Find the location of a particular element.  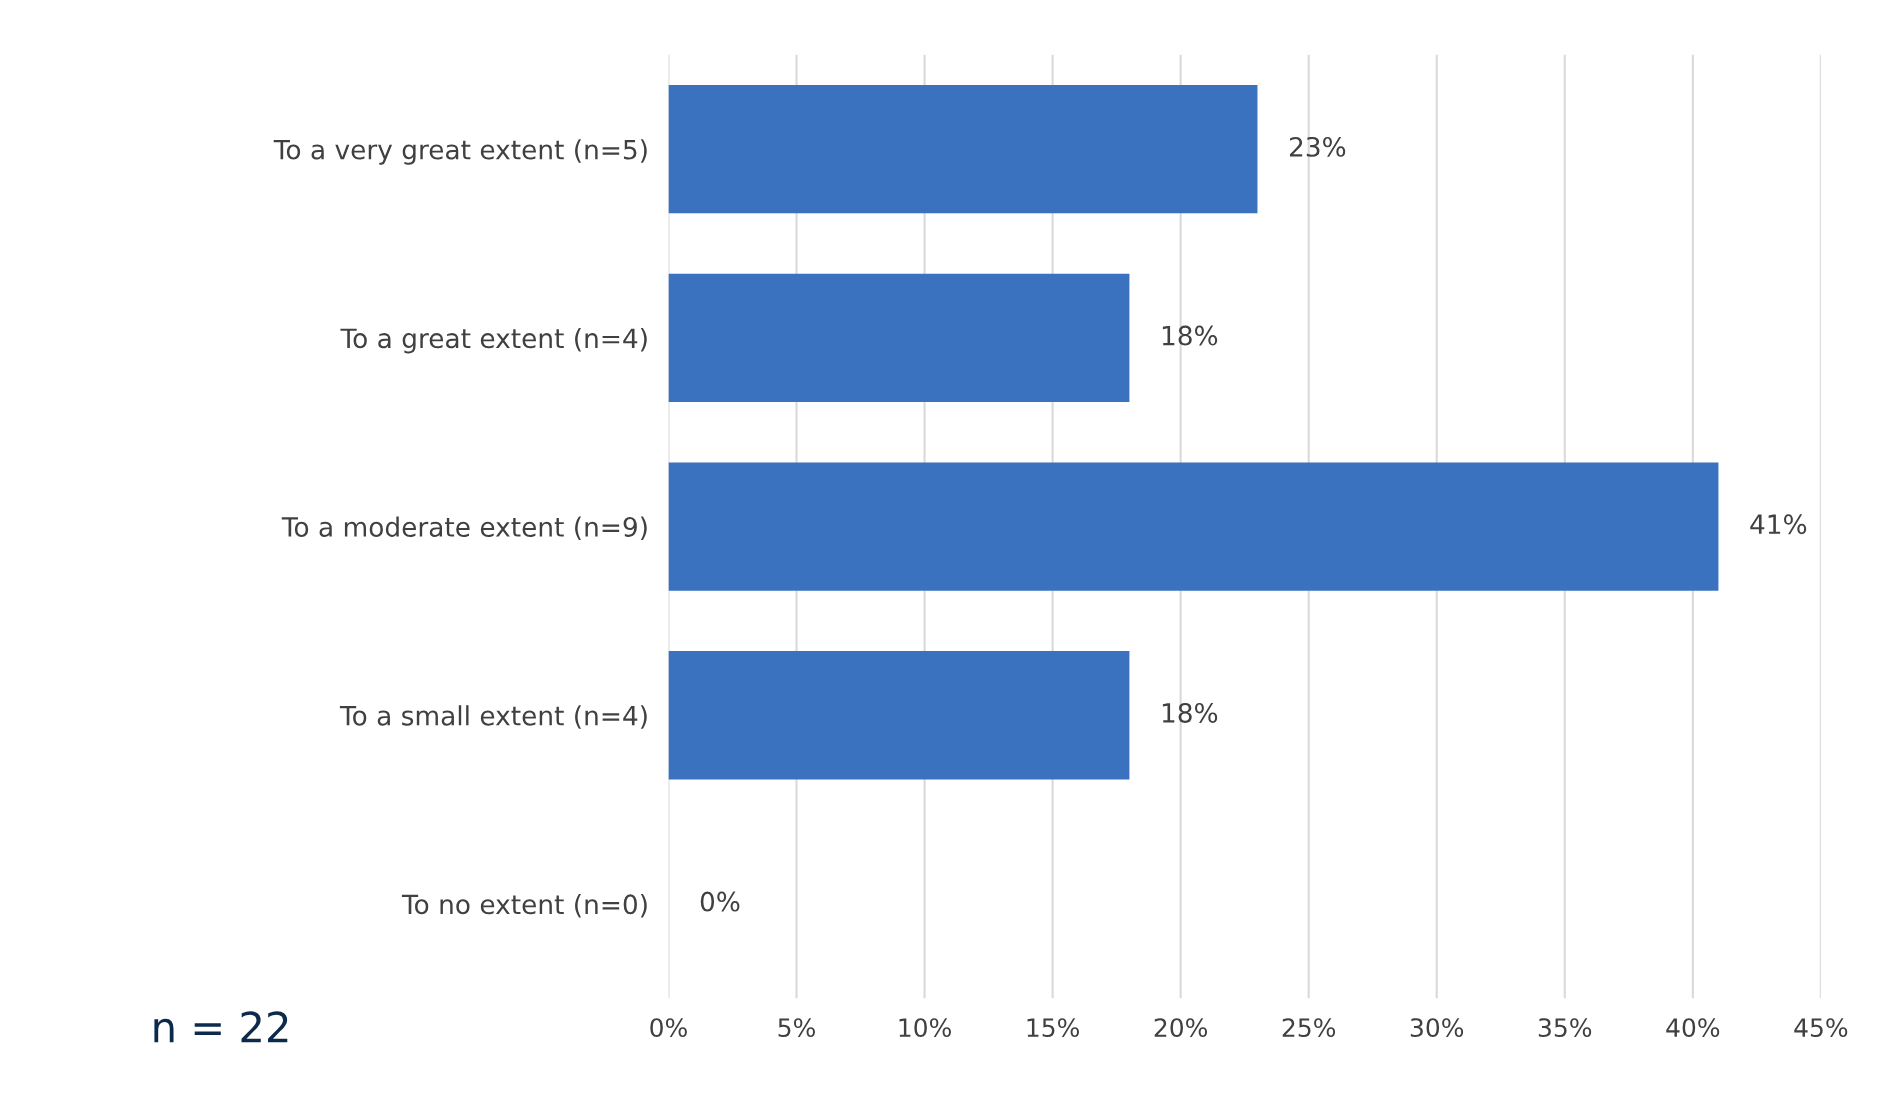

y-tick-label: To a small extent (n=4) is located at coordinates (493, 717).